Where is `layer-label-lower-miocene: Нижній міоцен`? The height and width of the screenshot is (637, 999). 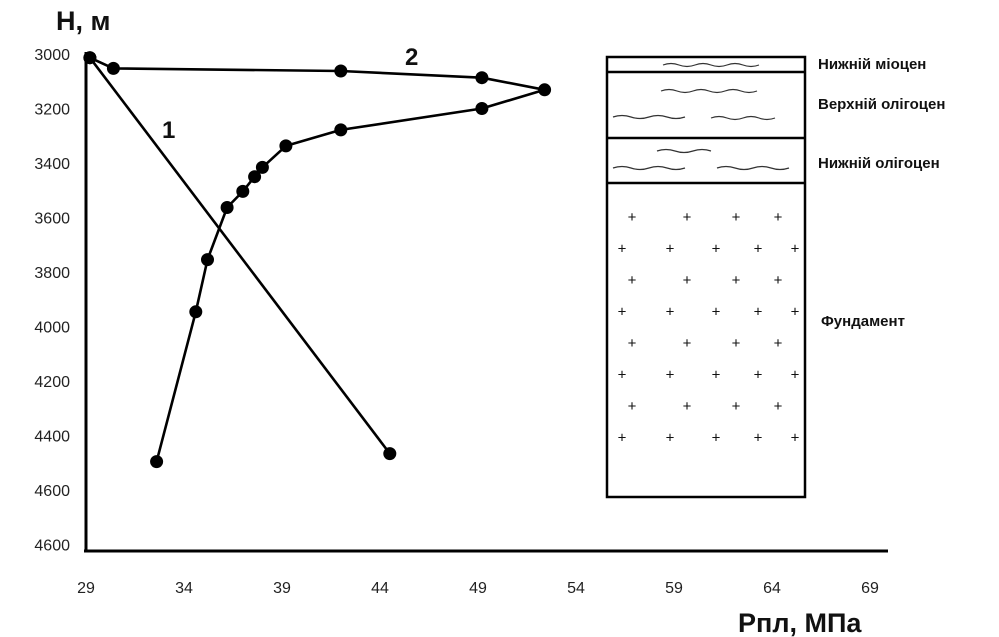
layer-label-lower-miocene: Нижній міоцен is located at coordinates (872, 64).